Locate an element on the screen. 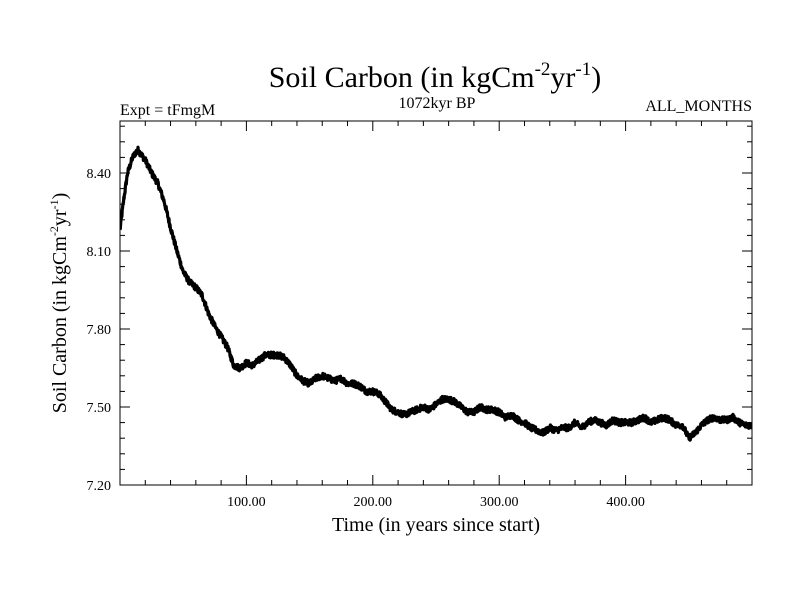  header-right-label: ALL_MONTHS is located at coordinates (698, 106).